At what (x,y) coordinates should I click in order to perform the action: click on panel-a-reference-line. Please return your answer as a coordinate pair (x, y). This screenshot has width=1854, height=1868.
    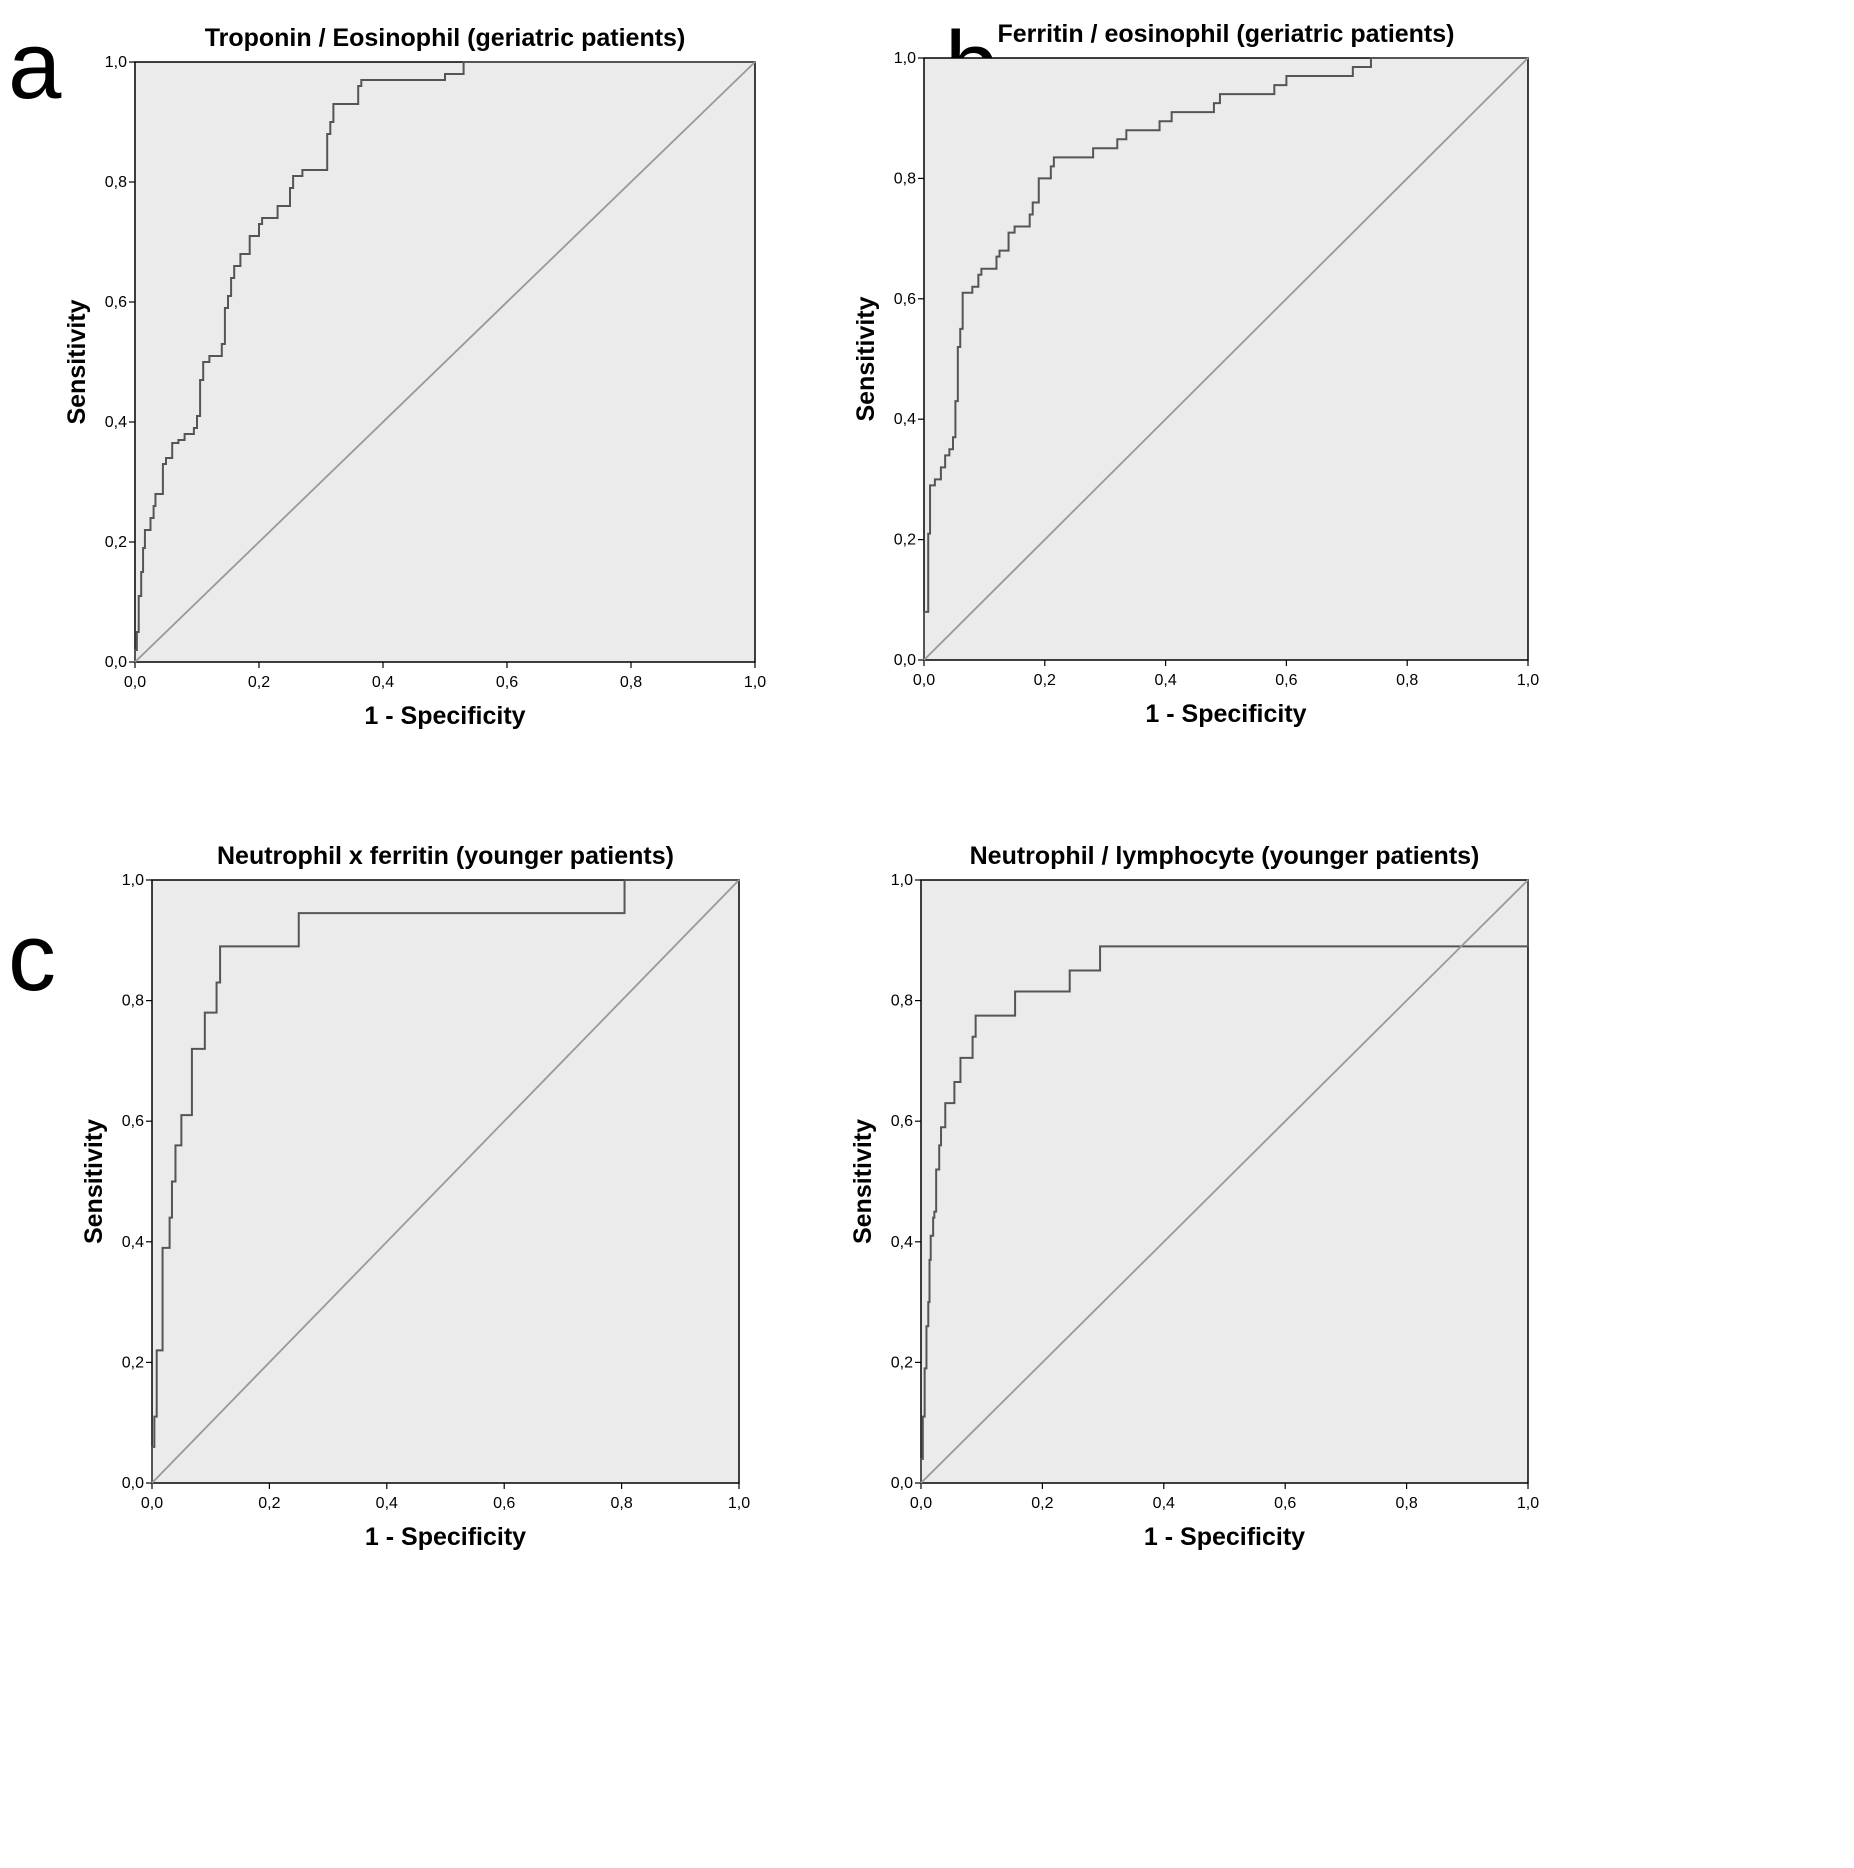
    Looking at the image, I should click on (445, 362).